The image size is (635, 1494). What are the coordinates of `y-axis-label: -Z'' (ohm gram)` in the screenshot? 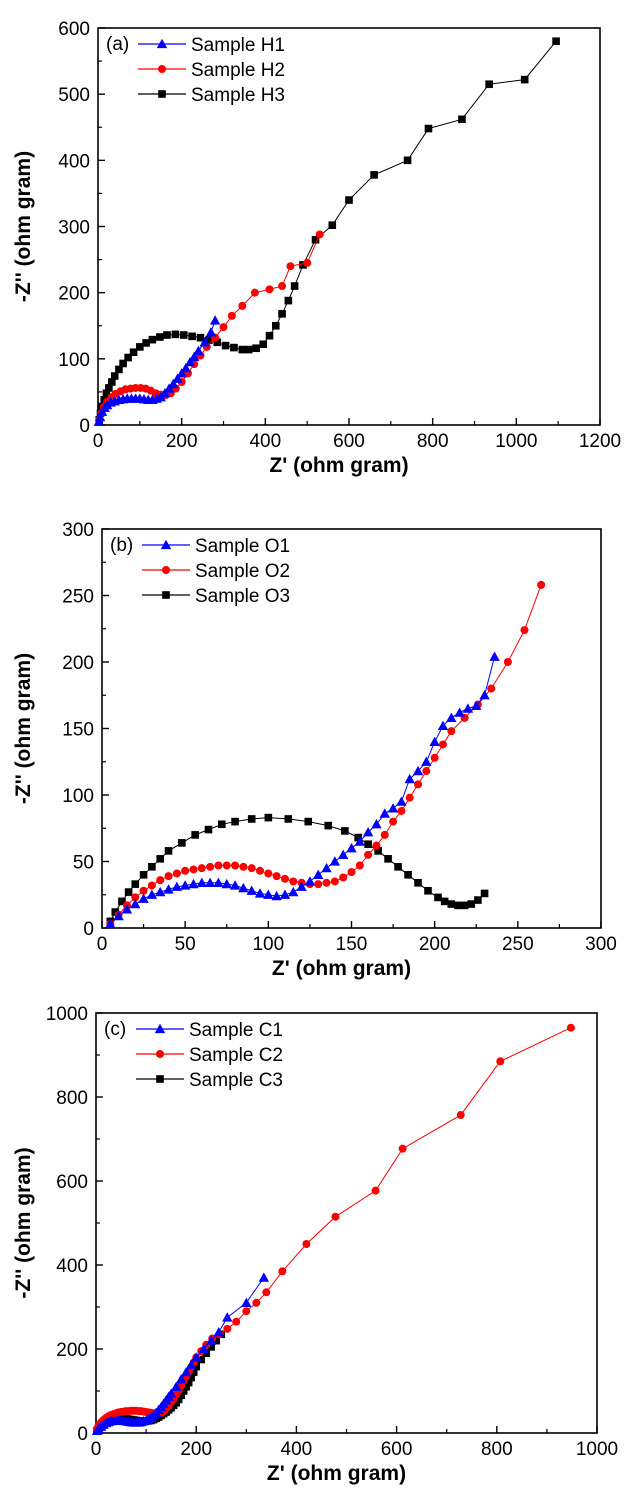 It's located at (23, 1222).